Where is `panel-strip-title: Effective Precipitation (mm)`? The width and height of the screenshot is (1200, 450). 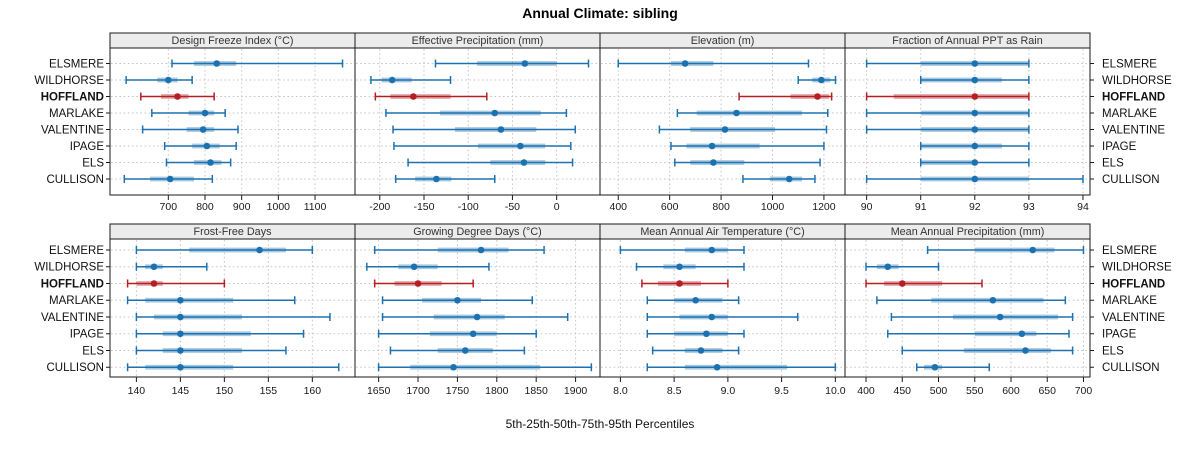
panel-strip-title: Effective Precipitation (mm) is located at coordinates (478, 41).